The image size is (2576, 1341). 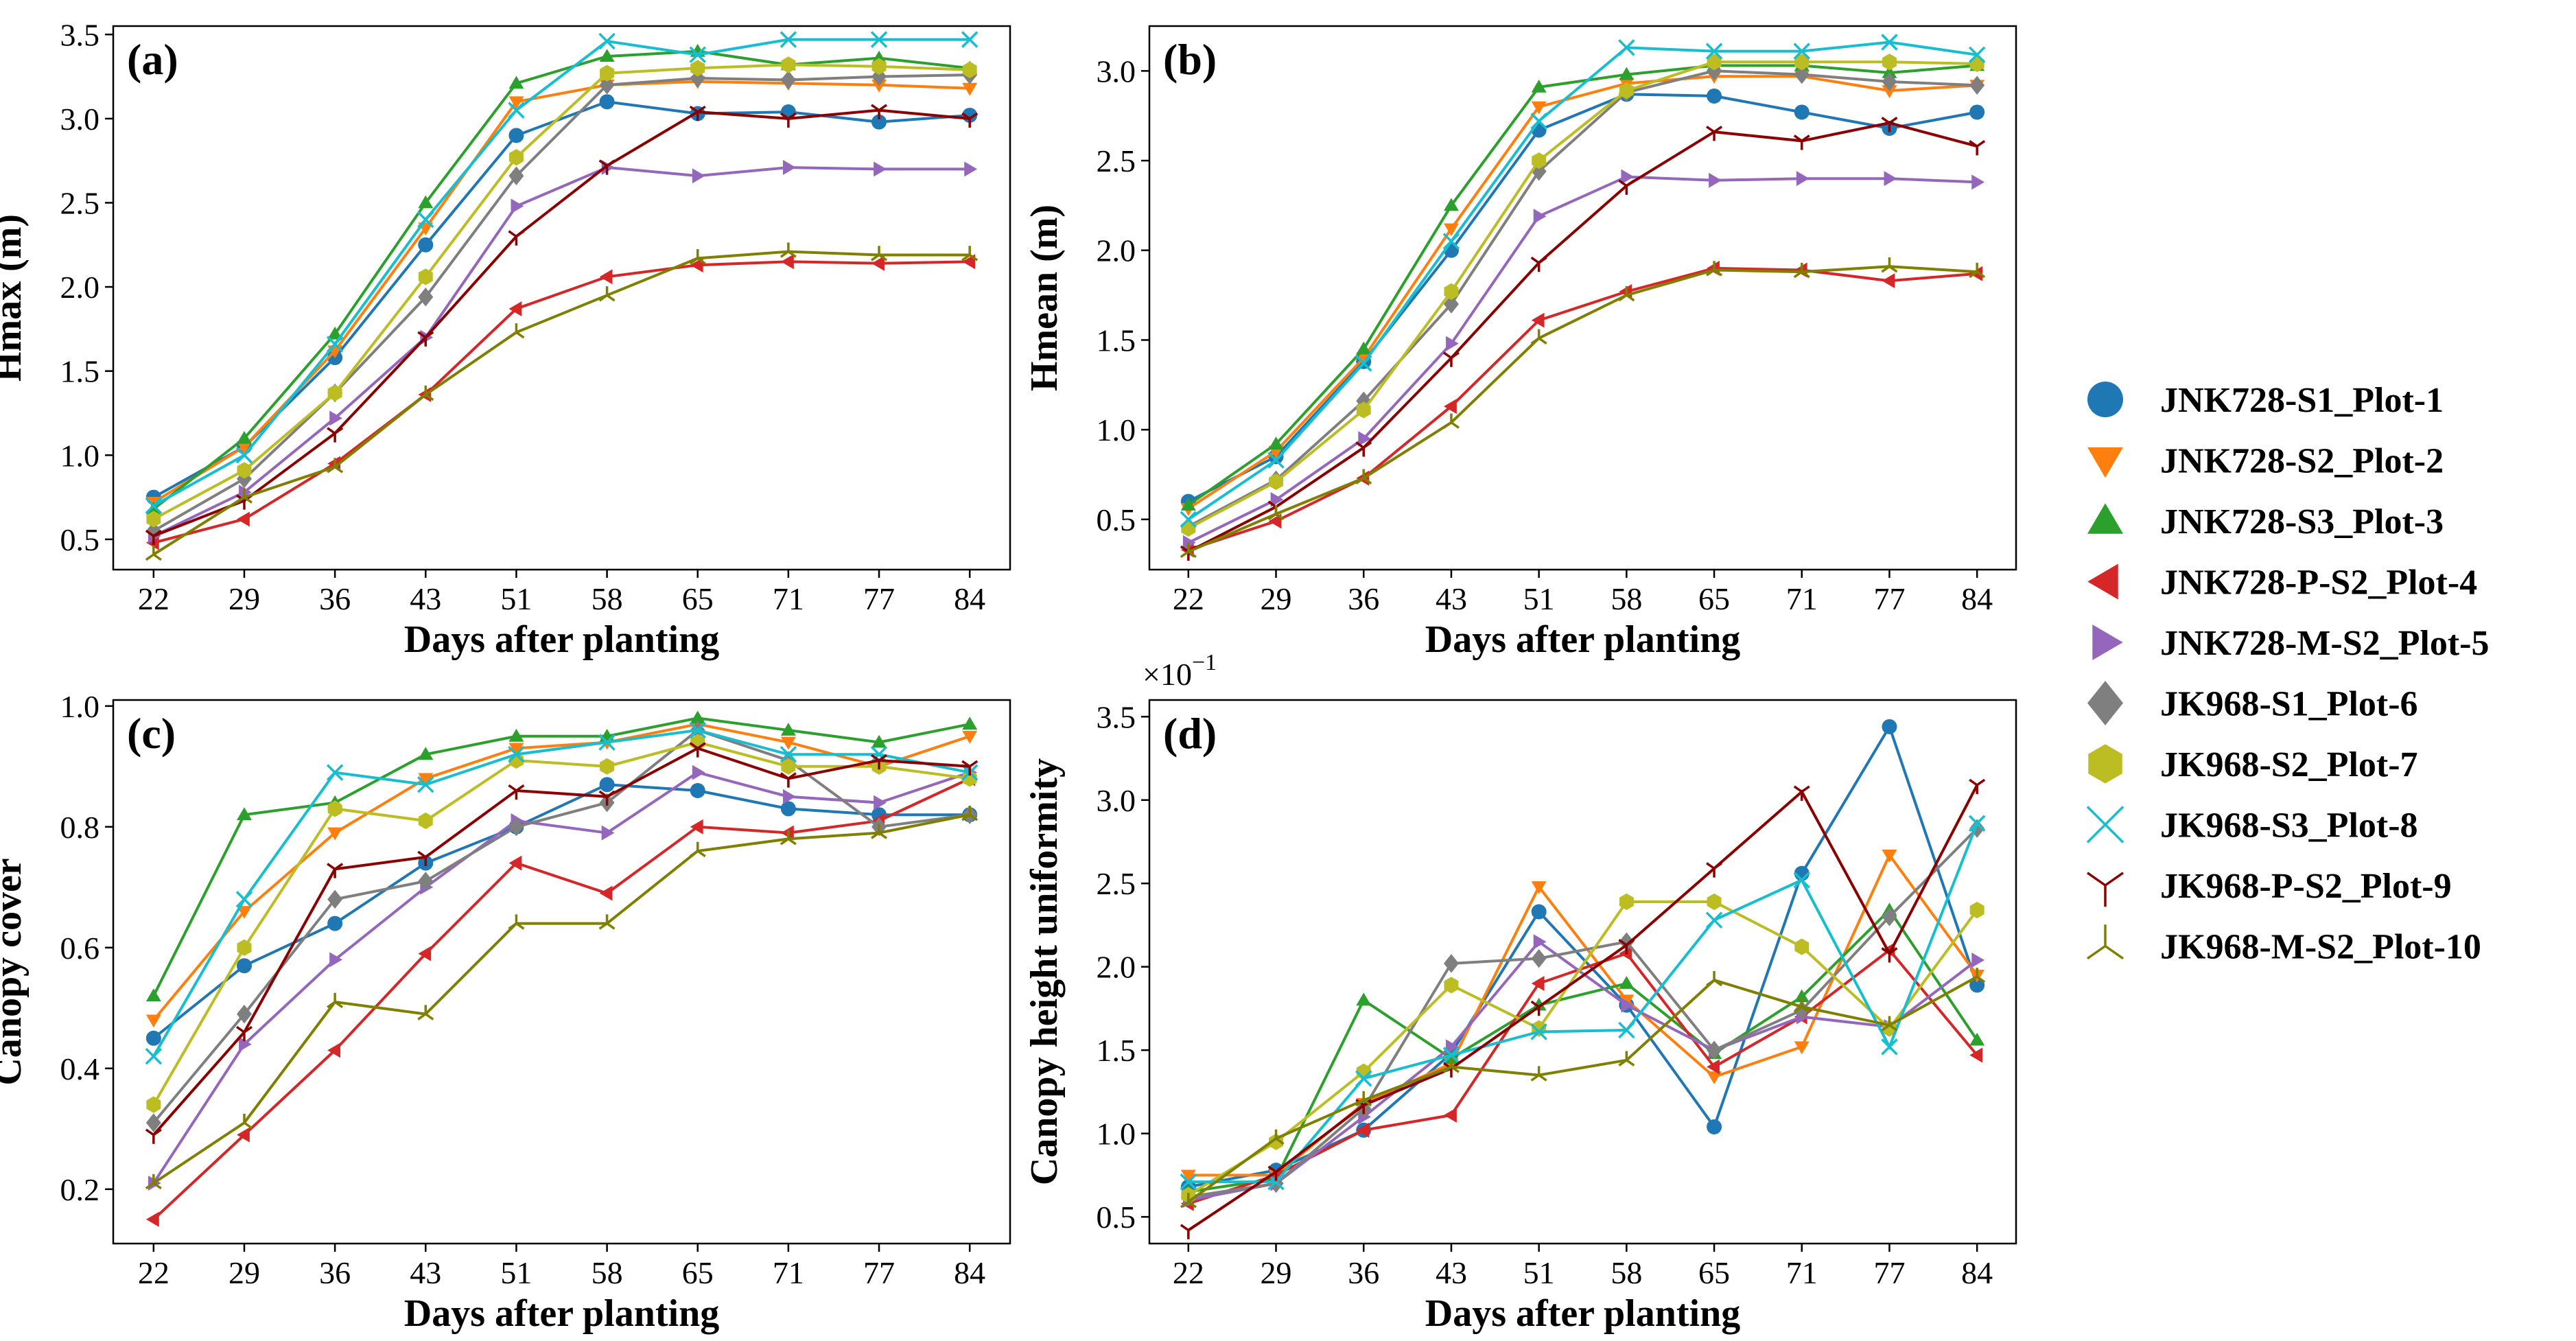 I want to click on y-axis-label: Canopy cover, so click(x=15, y=971).